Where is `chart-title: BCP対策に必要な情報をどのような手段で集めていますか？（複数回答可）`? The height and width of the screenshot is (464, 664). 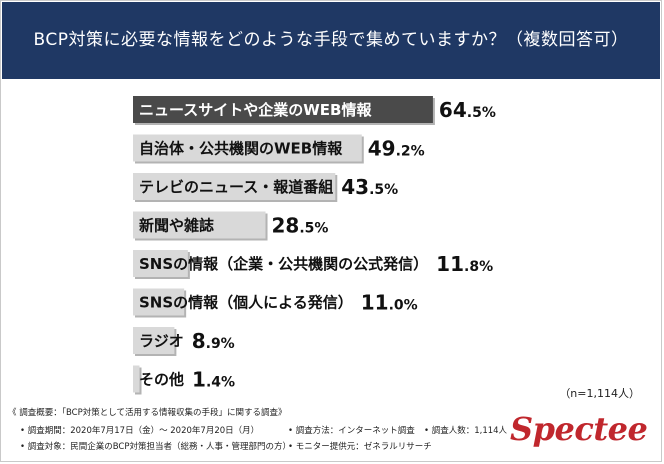 chart-title: BCP対策に必要な情報をどのような手段で集めていますか？（複数回答可） is located at coordinates (331, 40).